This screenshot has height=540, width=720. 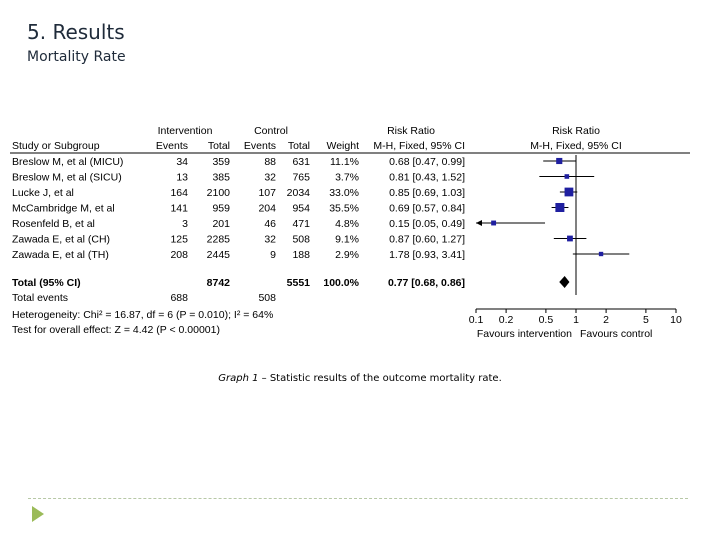 What do you see at coordinates (344, 193) in the screenshot?
I see `study-weight: 33.0%` at bounding box center [344, 193].